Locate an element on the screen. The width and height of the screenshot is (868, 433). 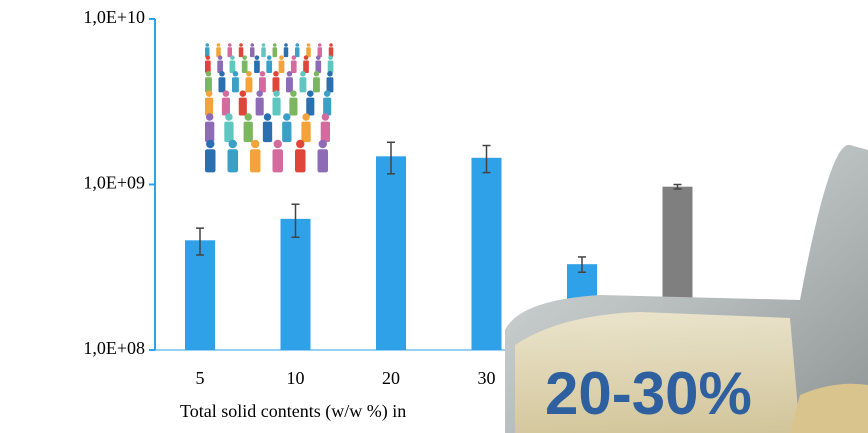
x-tick-label: 10 is located at coordinates (296, 378).